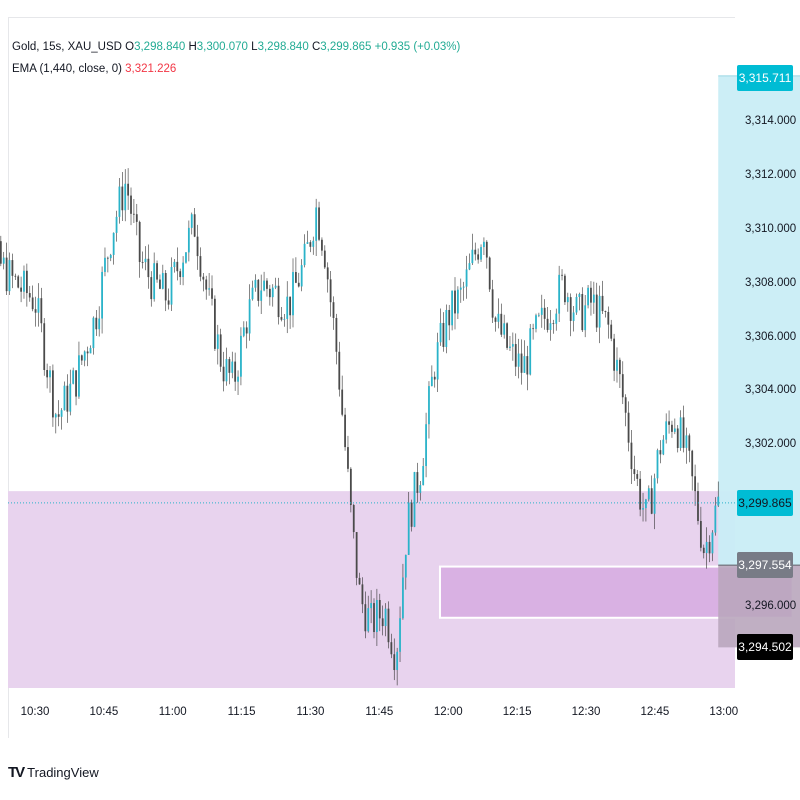 The image size is (800, 800). What do you see at coordinates (765, 502) in the screenshot?
I see `current-price-tag: 3,299.865` at bounding box center [765, 502].